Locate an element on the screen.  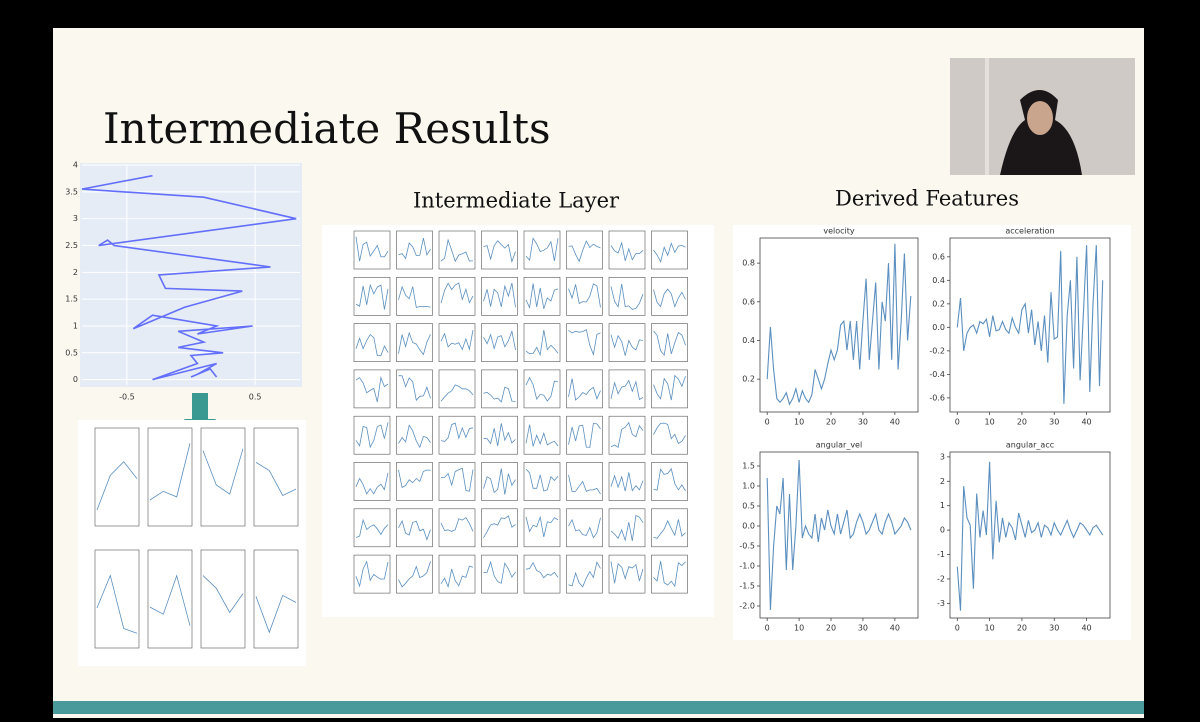
x-tick-label: -0.5 is located at coordinates (127, 397).